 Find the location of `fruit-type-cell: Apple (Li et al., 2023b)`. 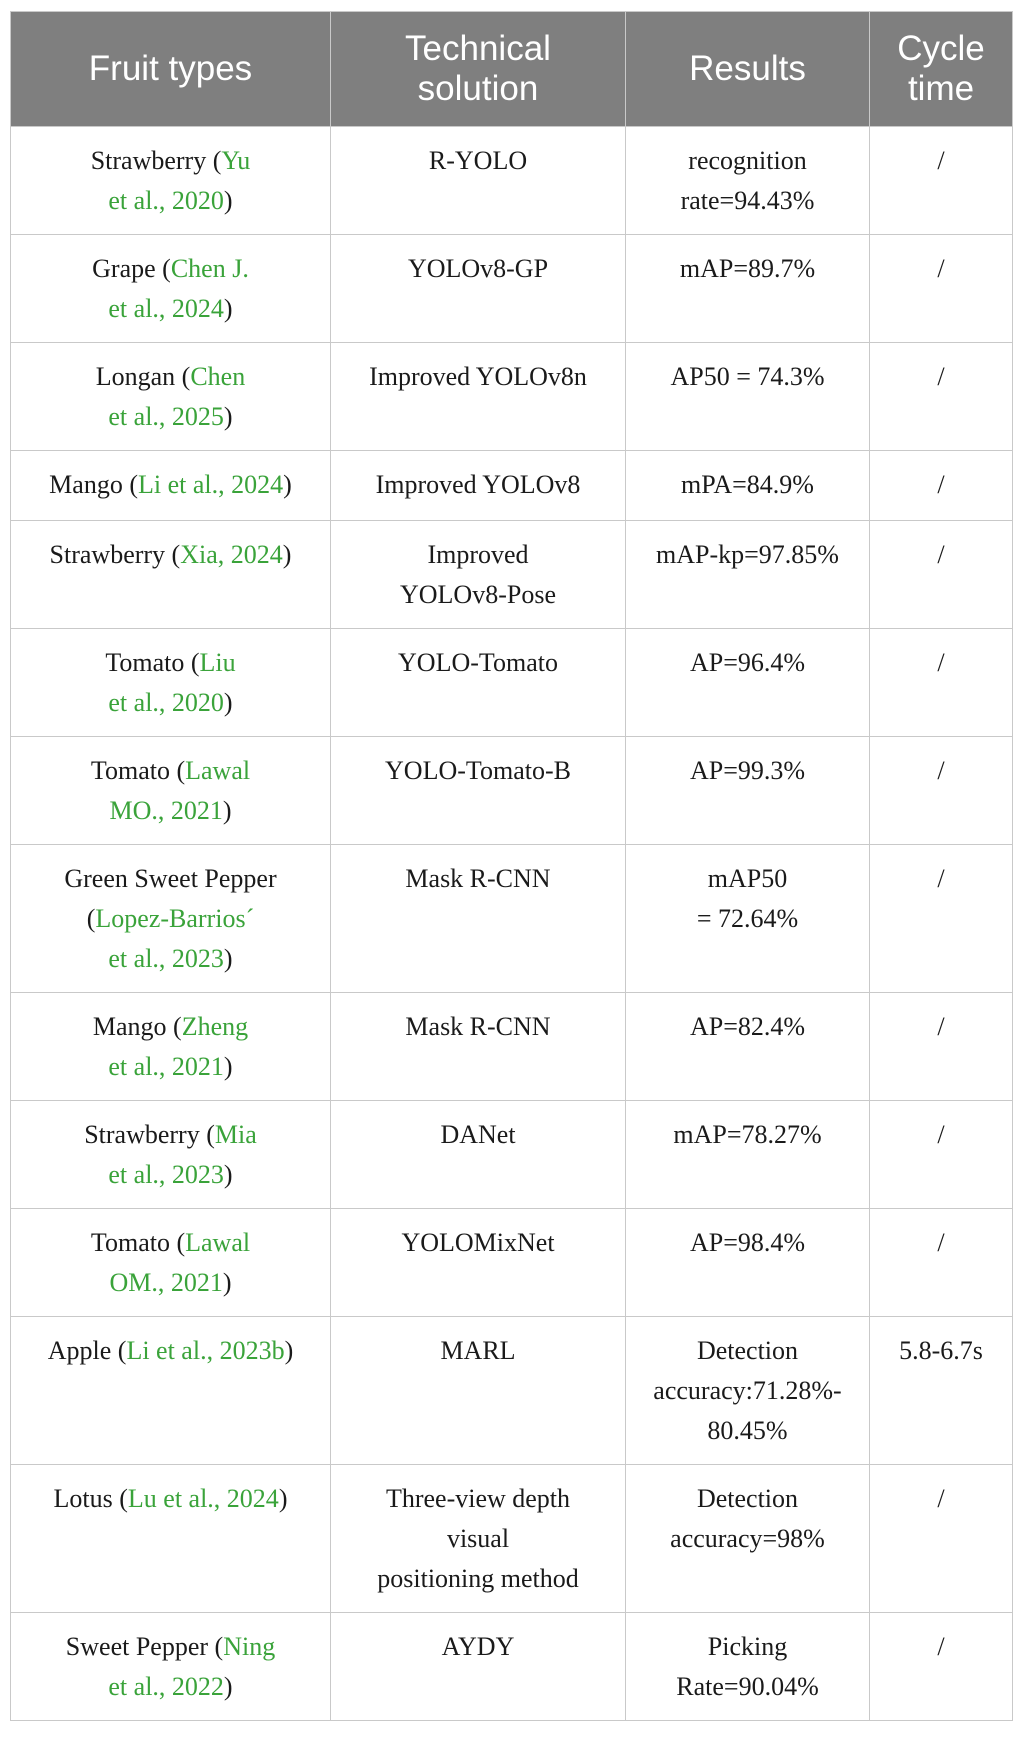

fruit-type-cell: Apple (Li et al., 2023b) is located at coordinates (170, 1390).